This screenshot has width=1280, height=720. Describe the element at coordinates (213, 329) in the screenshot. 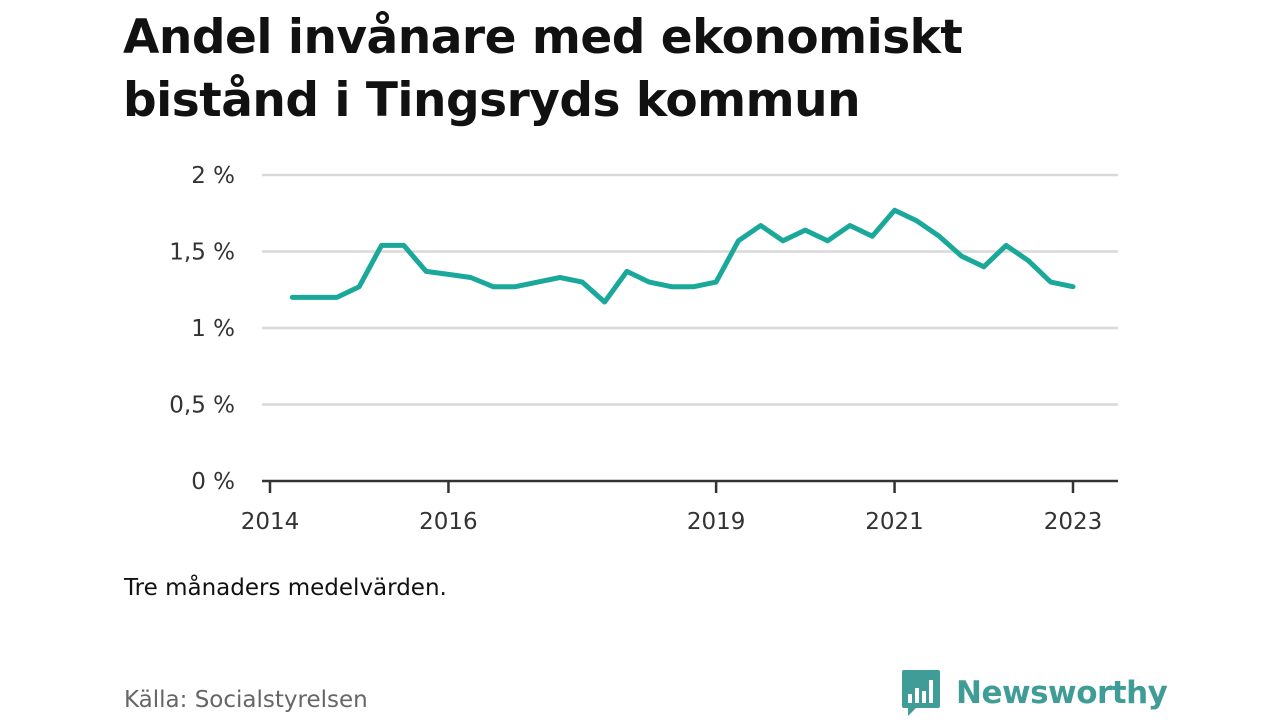

I see `y-tick-label: 1 %` at that location.